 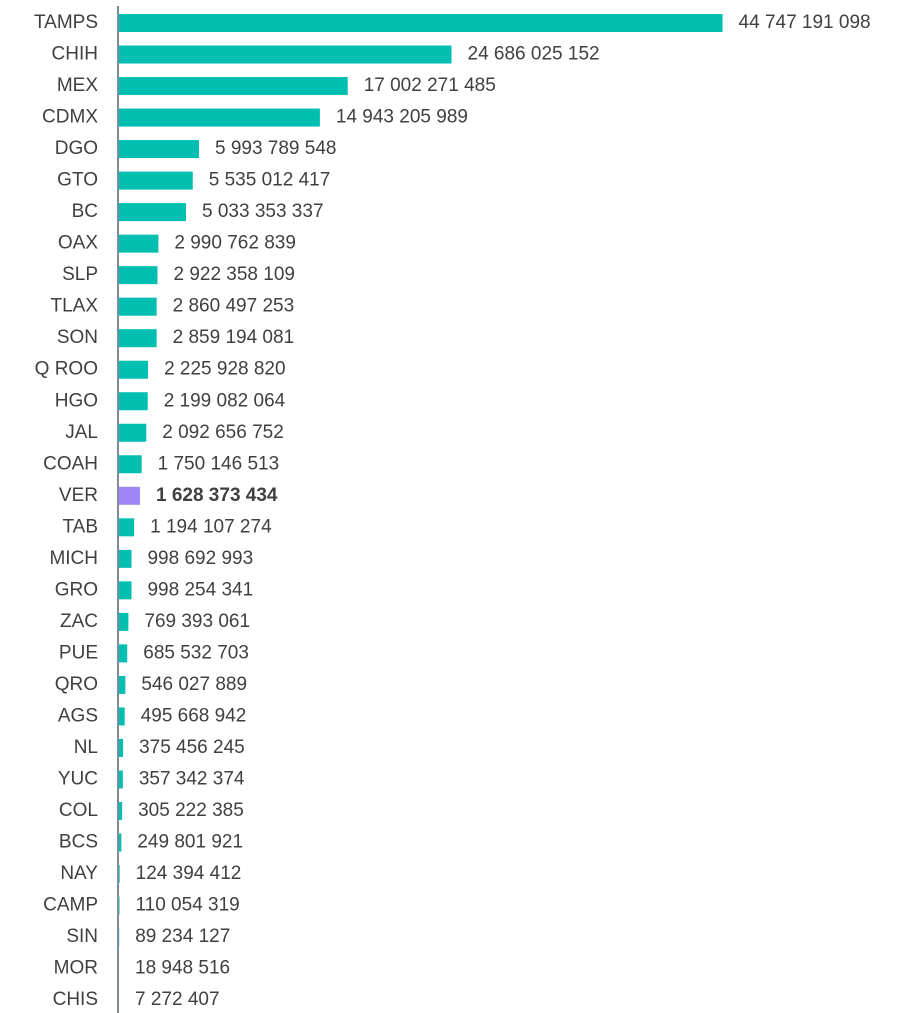 I want to click on value-label: 24 686 025 152, so click(x=534, y=54).